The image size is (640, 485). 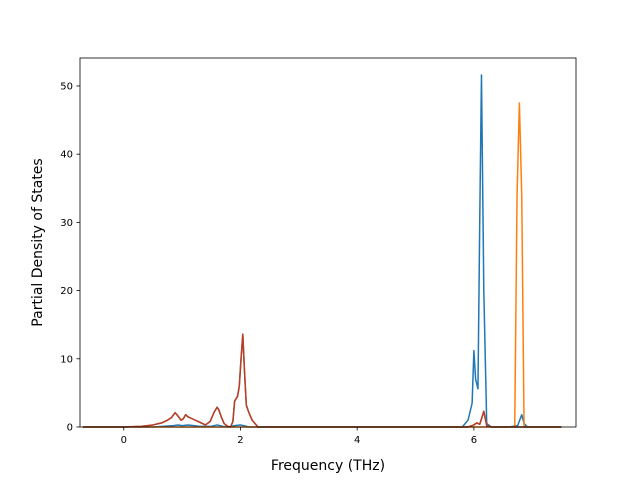 What do you see at coordinates (240, 440) in the screenshot?
I see `x-tick-label: 2` at bounding box center [240, 440].